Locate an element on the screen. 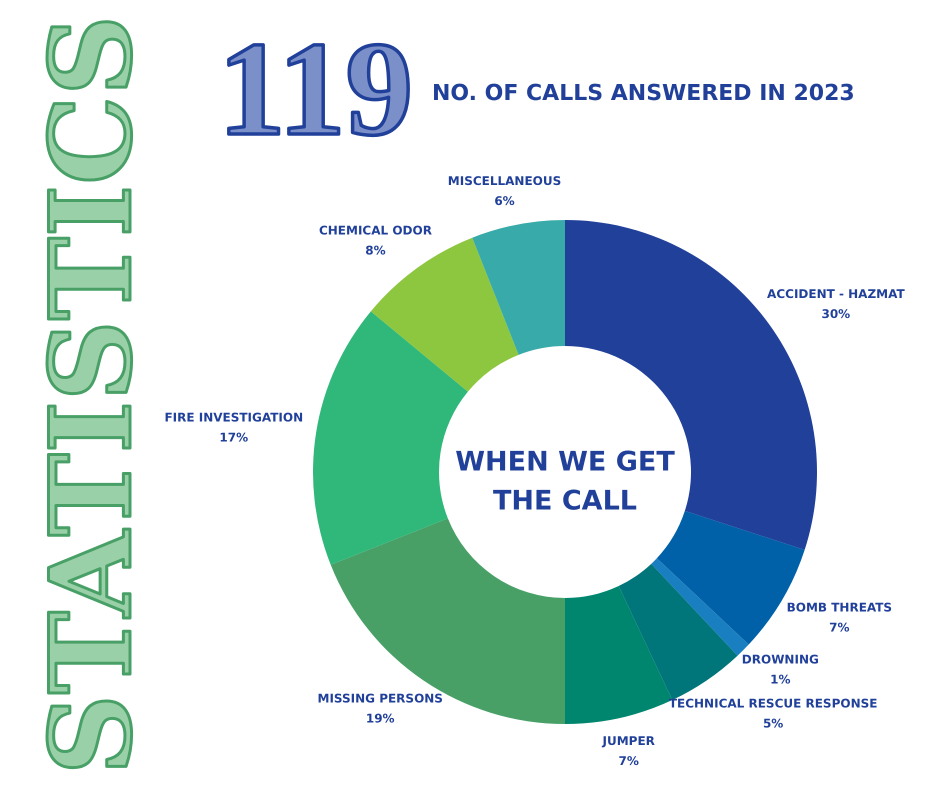 This screenshot has height=788, width=940. text: NO. OF CALLS ANSWERED IN 2023 is located at coordinates (643, 93).